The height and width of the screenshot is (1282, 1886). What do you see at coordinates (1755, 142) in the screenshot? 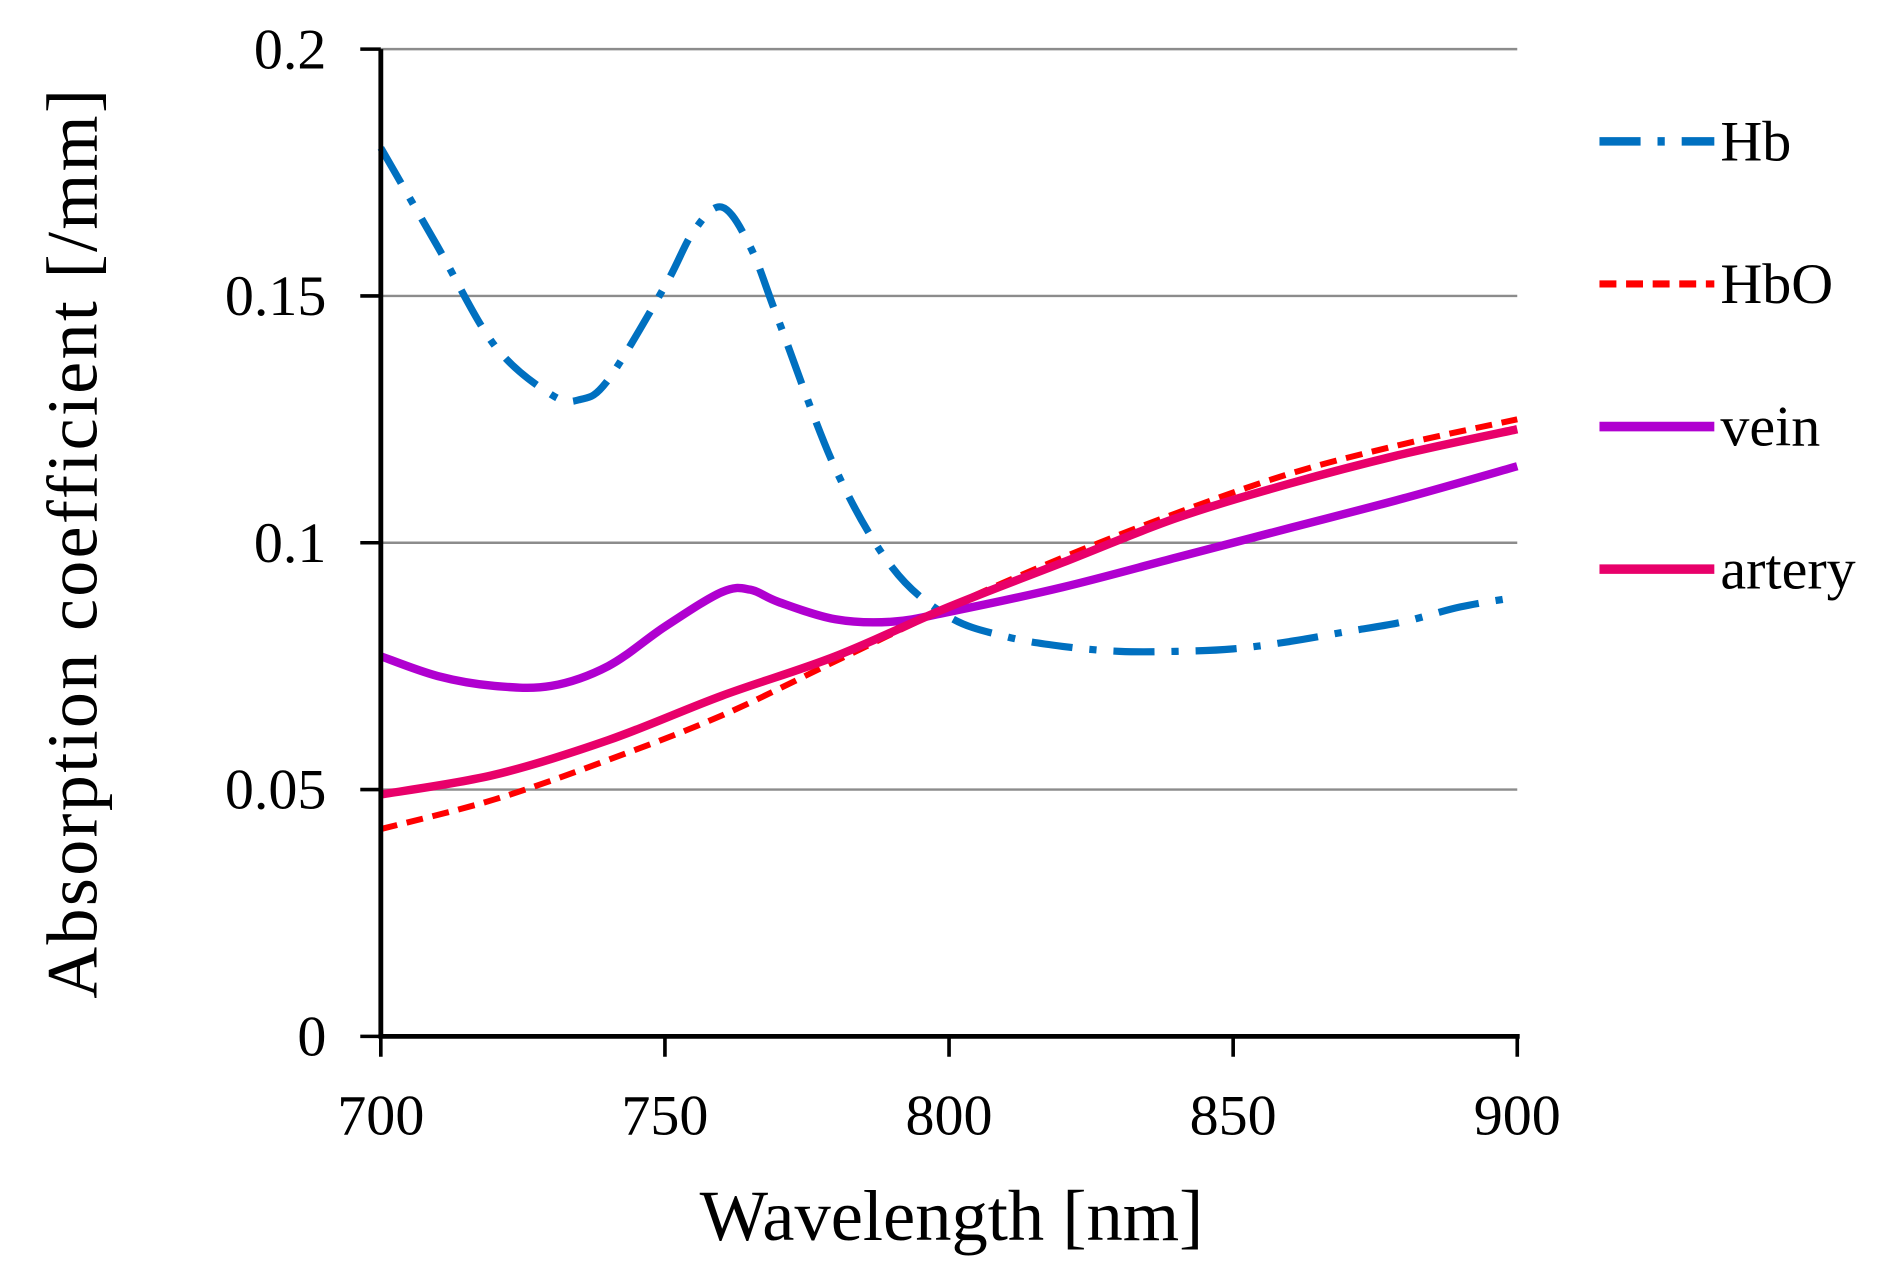
I see `legend-label-hb: Hb` at bounding box center [1755, 142].